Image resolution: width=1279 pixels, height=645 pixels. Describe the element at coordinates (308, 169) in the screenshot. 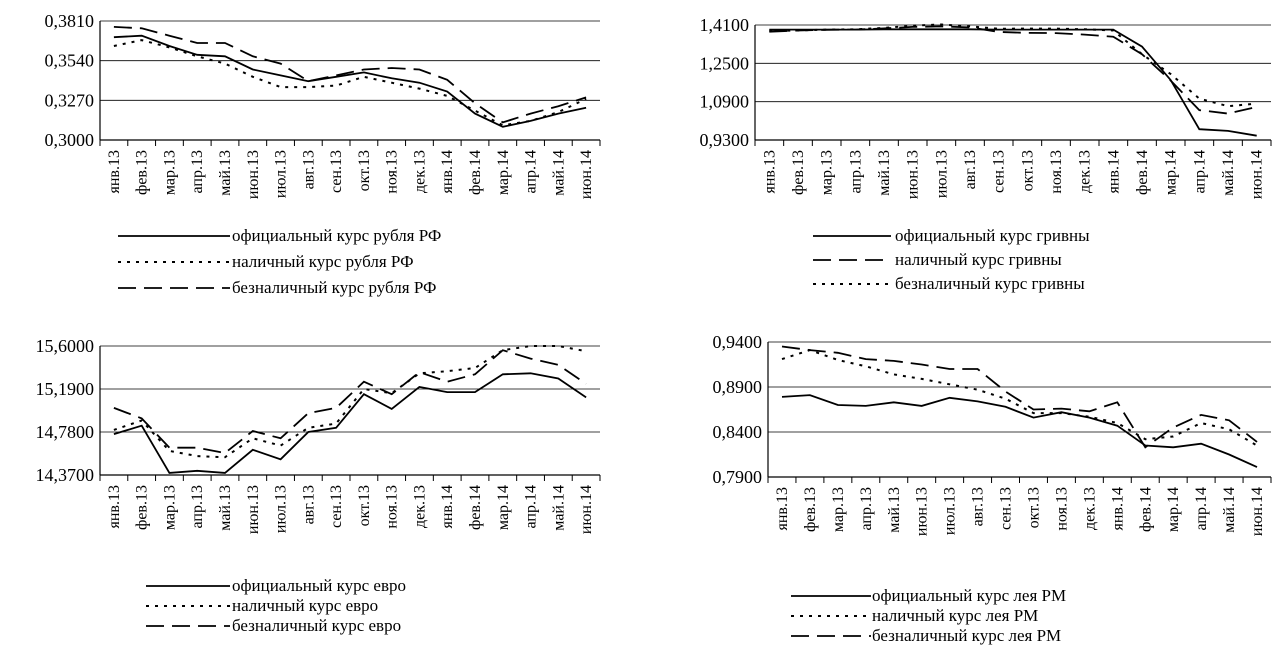

I see `x-tick-label: авг.13` at that location.